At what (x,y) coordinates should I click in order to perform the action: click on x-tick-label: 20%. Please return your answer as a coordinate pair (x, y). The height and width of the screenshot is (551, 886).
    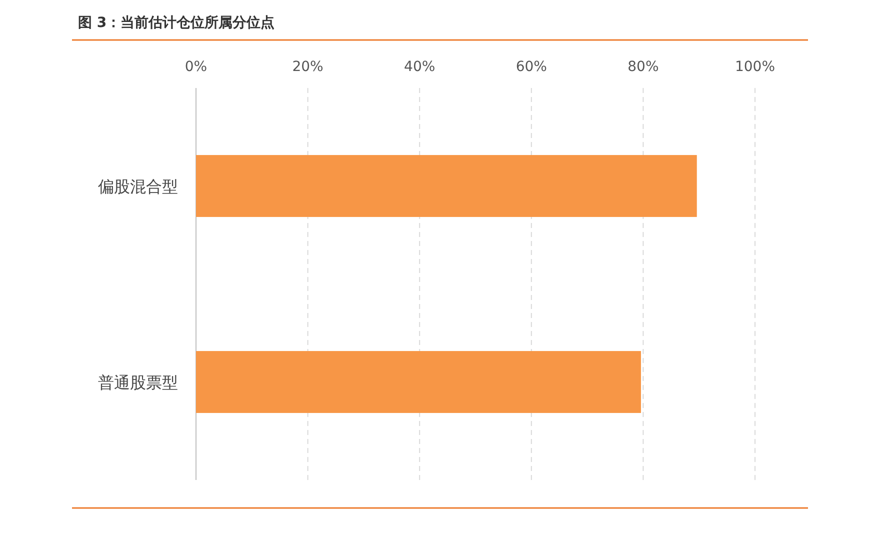
    Looking at the image, I should click on (308, 67).